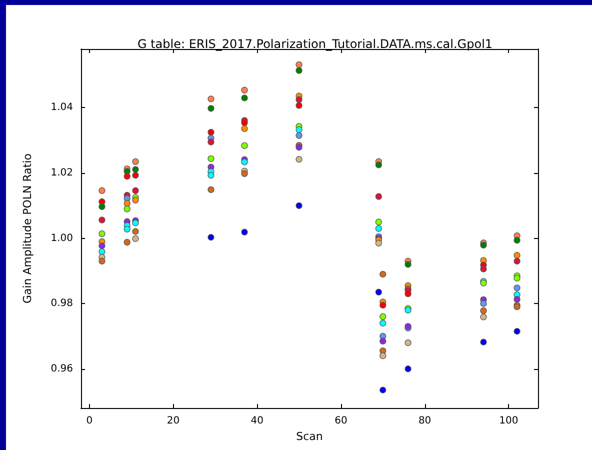 This screenshot has width=592, height=450. Describe the element at coordinates (425, 421) in the screenshot. I see `x-tick-label: 80` at that location.